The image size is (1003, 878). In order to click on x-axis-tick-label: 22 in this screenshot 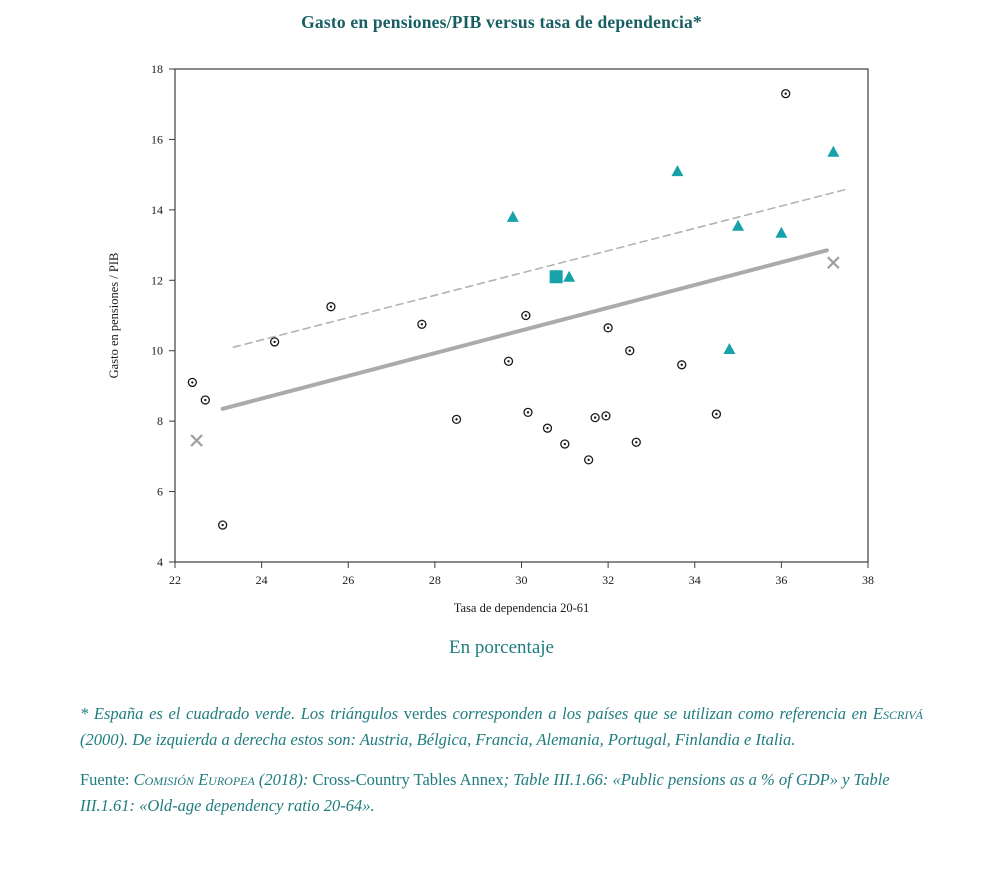, I will do `click(175, 580)`.